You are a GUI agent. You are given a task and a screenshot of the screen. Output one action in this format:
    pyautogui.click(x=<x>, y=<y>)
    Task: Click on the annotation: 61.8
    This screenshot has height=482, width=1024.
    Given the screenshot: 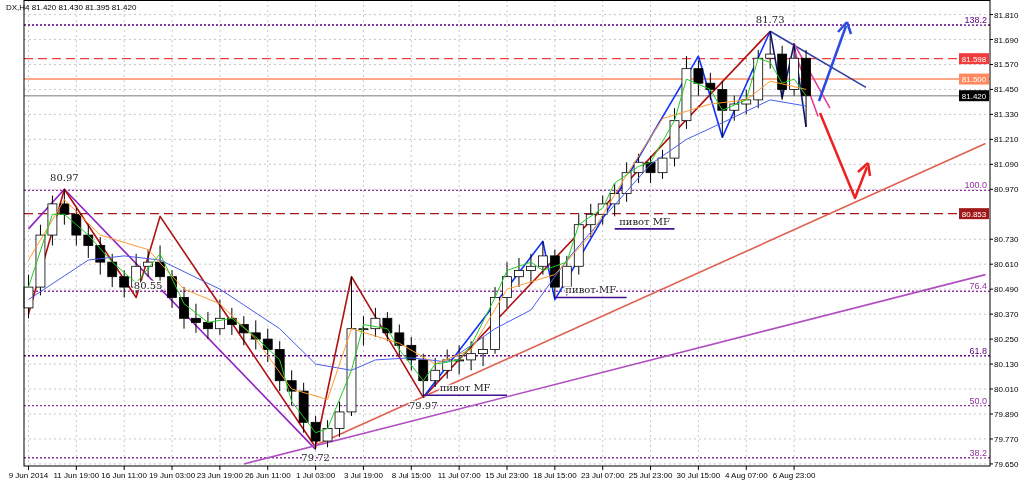 What is the action you would take?
    pyautogui.click(x=978, y=350)
    